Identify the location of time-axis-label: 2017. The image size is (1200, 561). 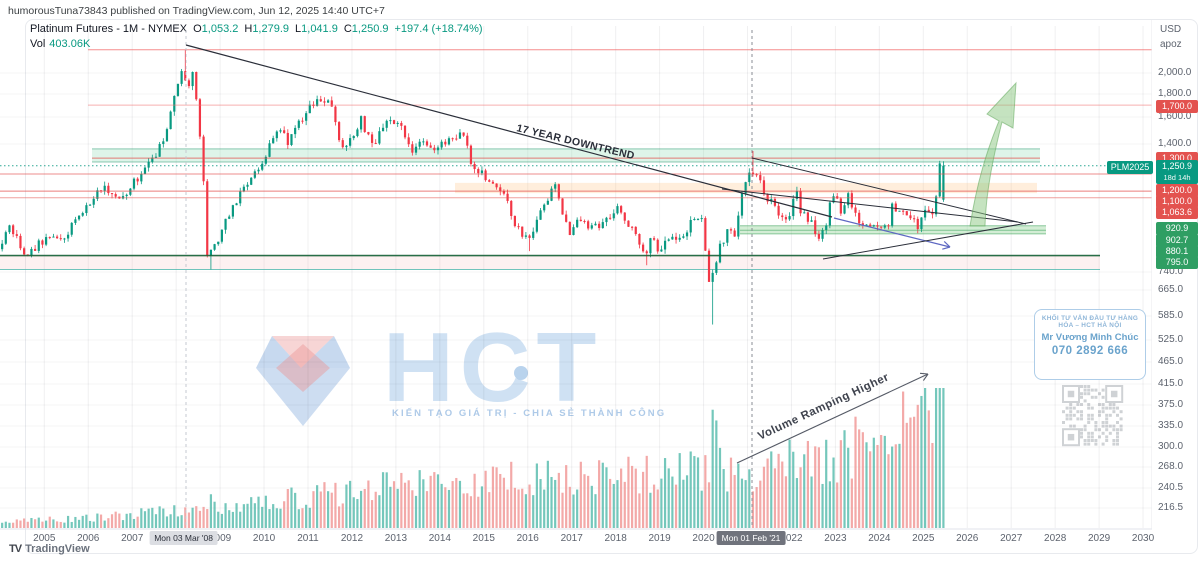
(571, 538).